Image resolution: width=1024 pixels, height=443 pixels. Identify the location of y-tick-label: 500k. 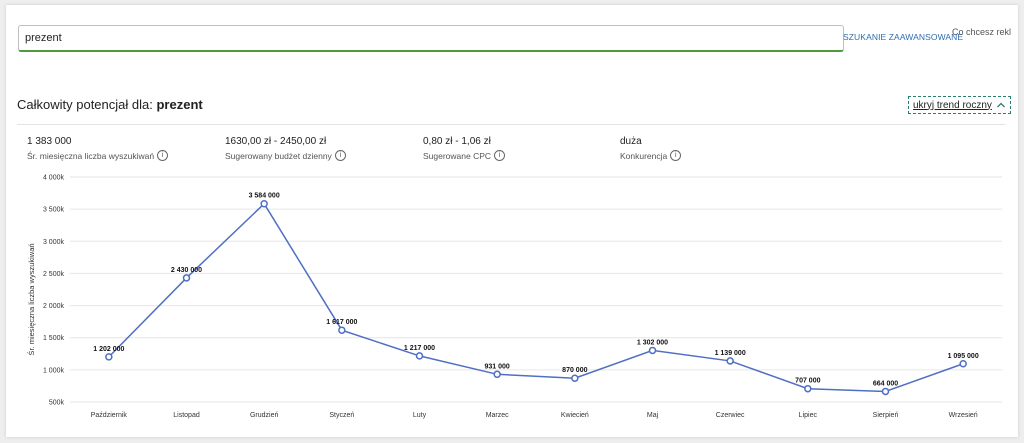
(57, 403).